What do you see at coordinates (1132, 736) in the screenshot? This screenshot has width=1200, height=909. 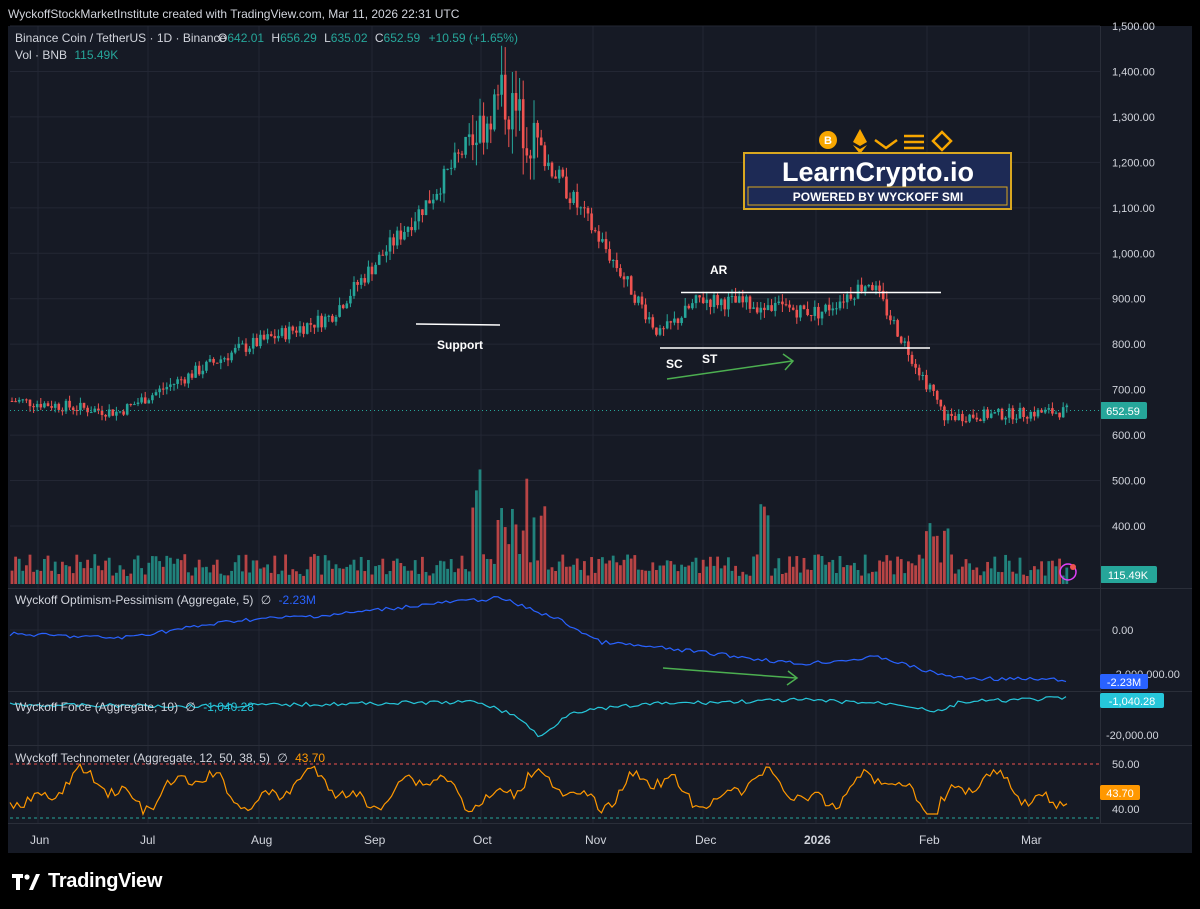 I see `force-tick-0: -20,000.00` at bounding box center [1132, 736].